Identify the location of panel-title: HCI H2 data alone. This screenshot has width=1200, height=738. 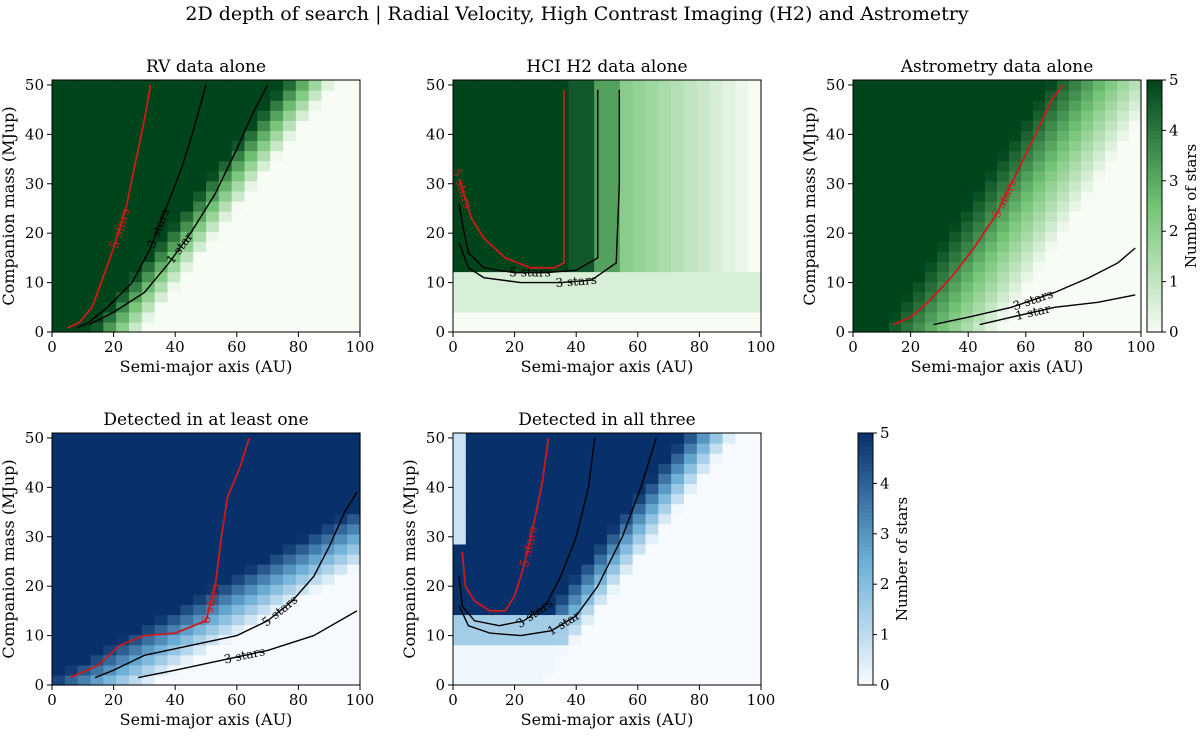
(606, 67).